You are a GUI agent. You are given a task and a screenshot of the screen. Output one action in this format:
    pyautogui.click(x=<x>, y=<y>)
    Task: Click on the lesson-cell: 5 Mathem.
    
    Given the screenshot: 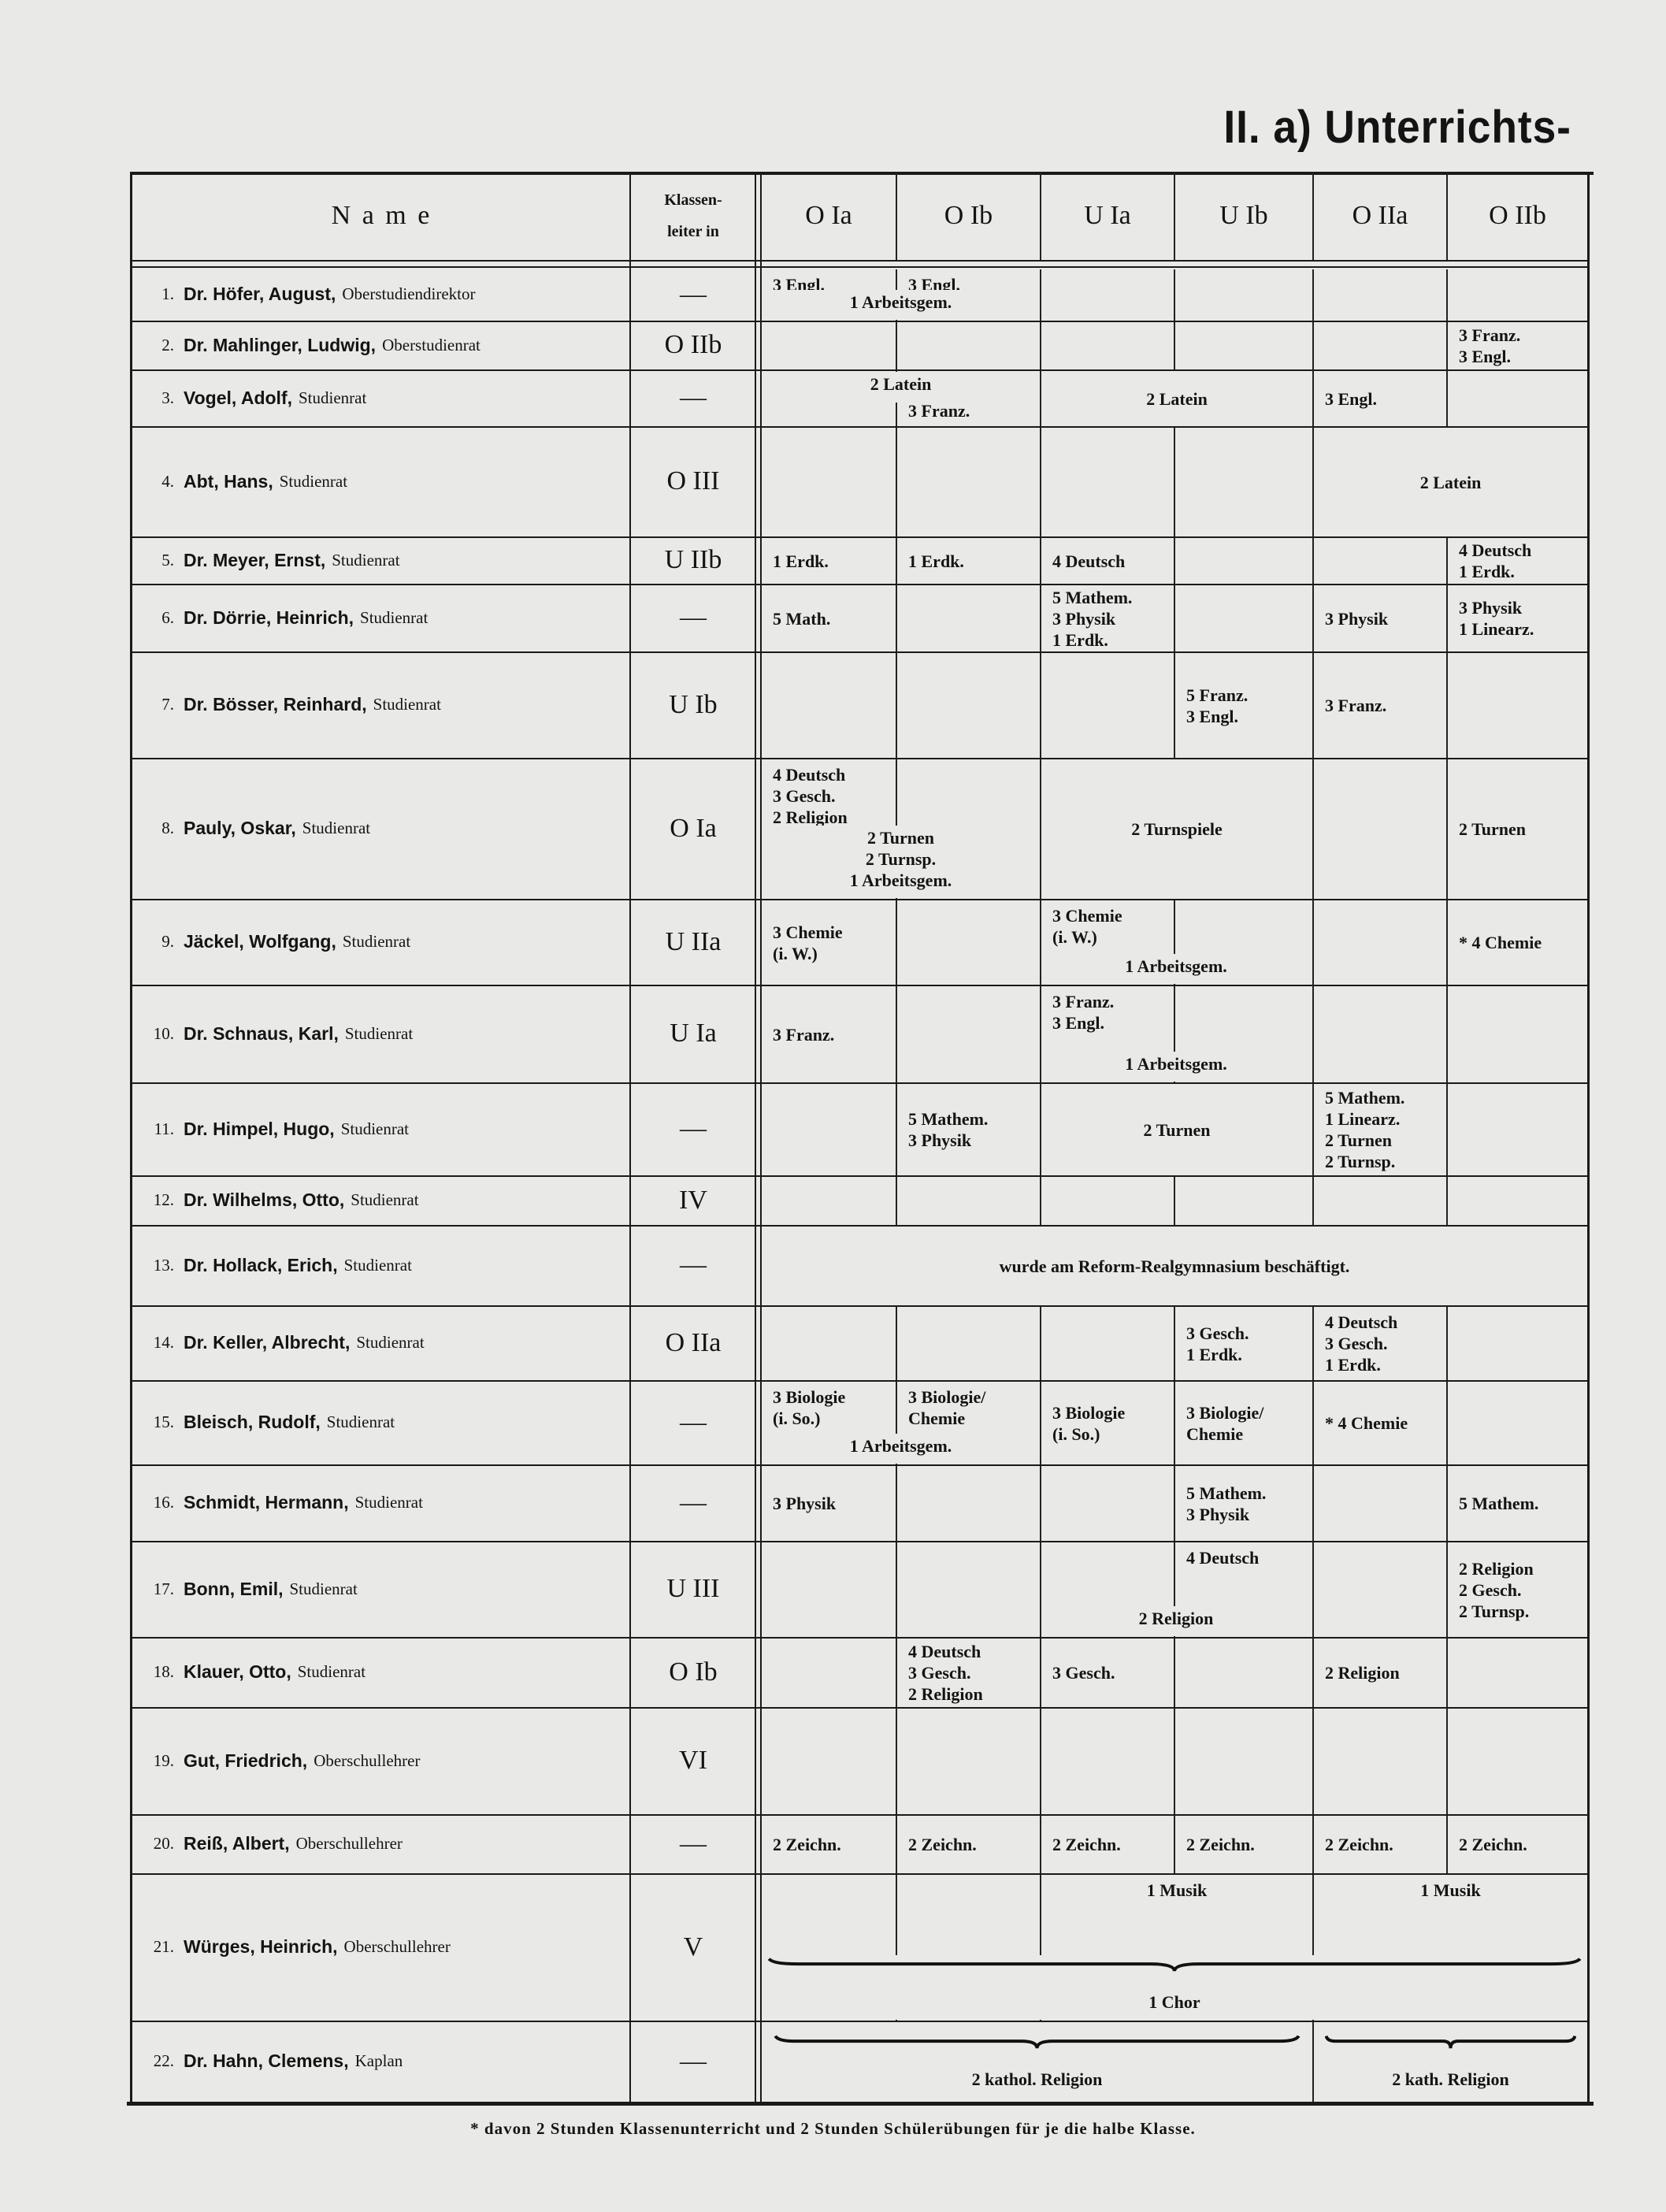 What is the action you would take?
    pyautogui.click(x=1516, y=1503)
    